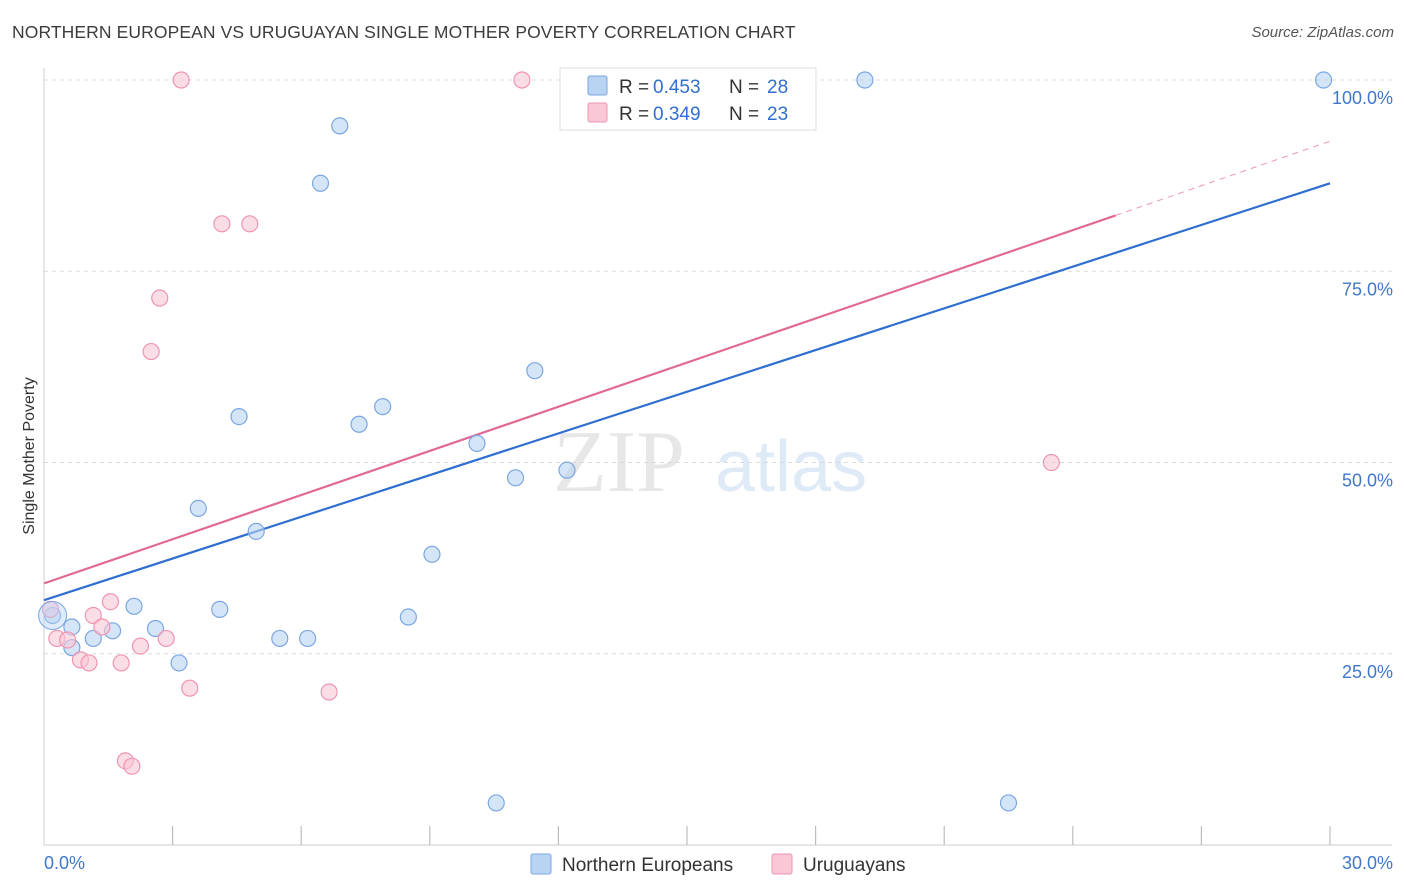  What do you see at coordinates (541, 864) in the screenshot?
I see `series-legend-swatch-northern-europeans` at bounding box center [541, 864].